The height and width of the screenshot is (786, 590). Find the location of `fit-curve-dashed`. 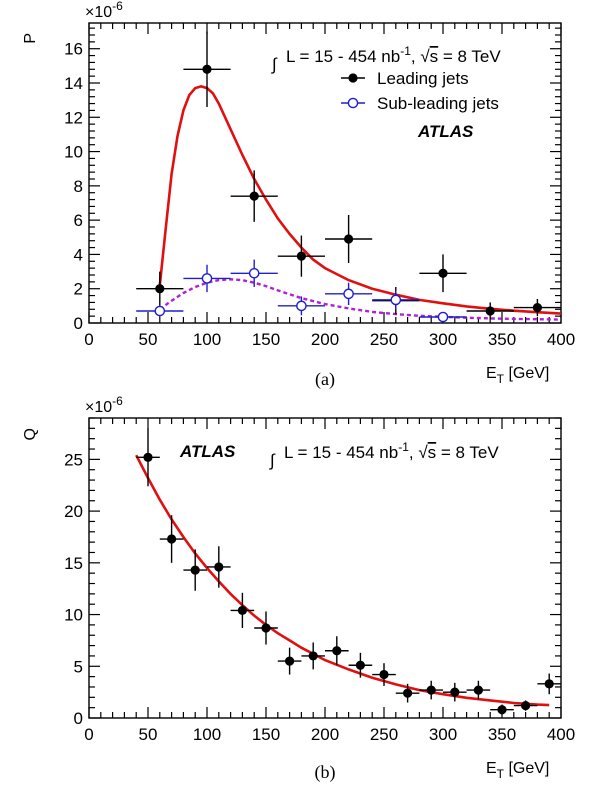

fit-curve-dashed is located at coordinates (360, 299).